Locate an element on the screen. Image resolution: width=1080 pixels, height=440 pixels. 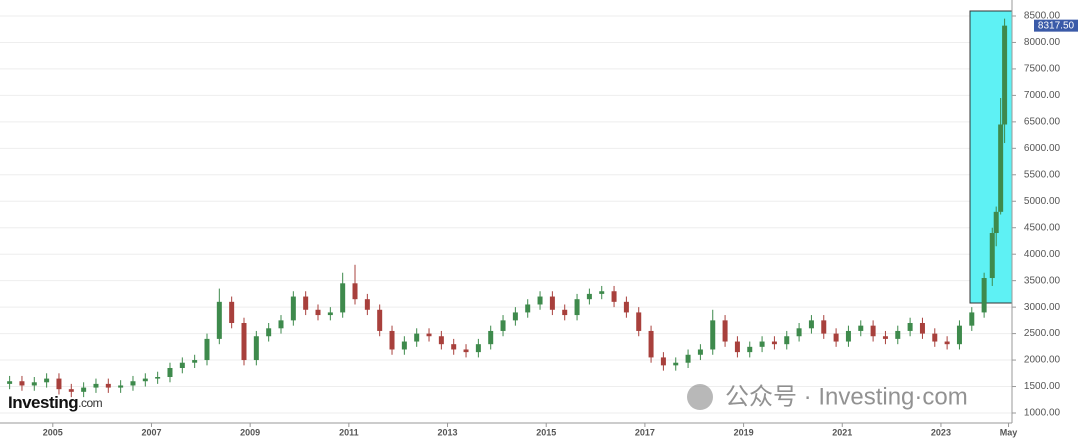
y-tick-label: 7500.00 is located at coordinates (1042, 69).